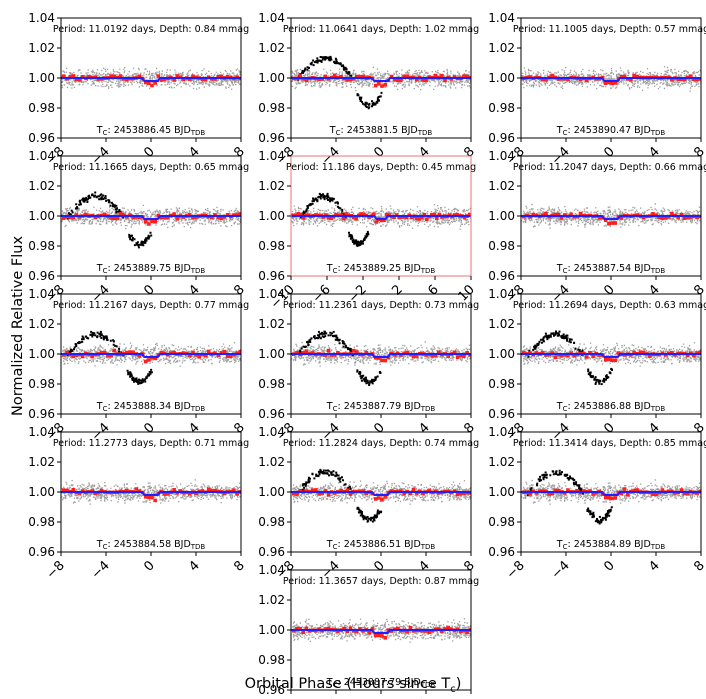 The height and width of the screenshot is (699, 706). I want to click on period-depth-label: Period: 11.3414 days, Depth: 0.85 mmag, so click(609, 443).